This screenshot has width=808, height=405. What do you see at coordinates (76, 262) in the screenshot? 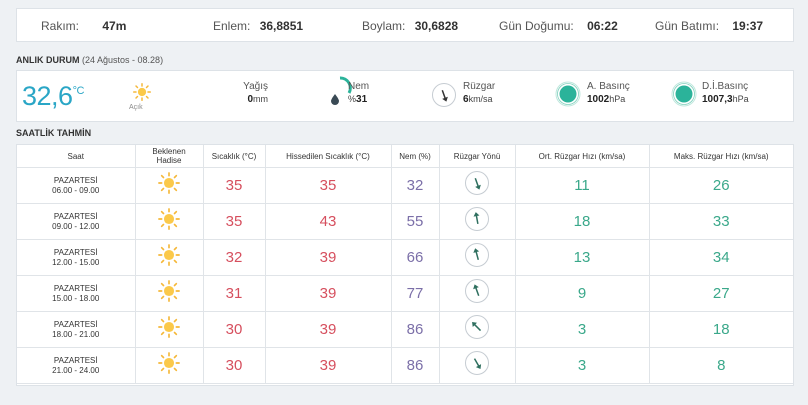
I see `time-range: 12.00 - 15.00` at bounding box center [76, 262].